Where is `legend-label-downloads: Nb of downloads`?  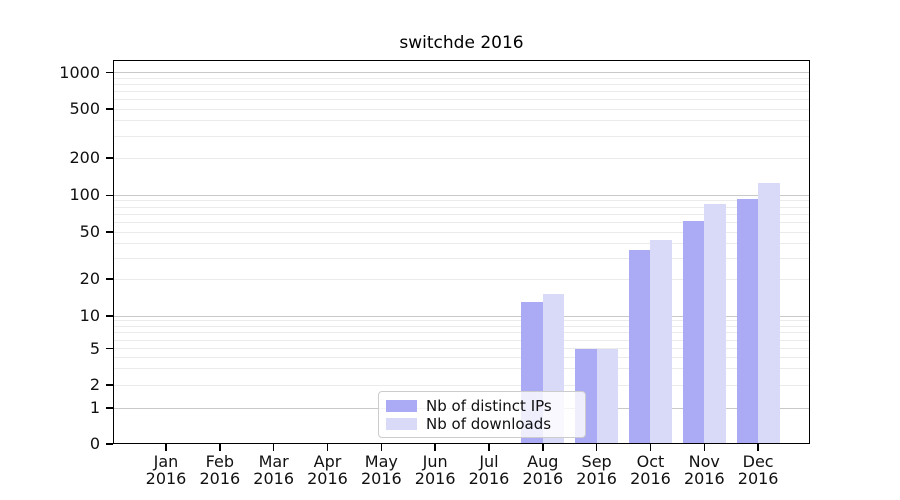 legend-label-downloads: Nb of downloads is located at coordinates (489, 424).